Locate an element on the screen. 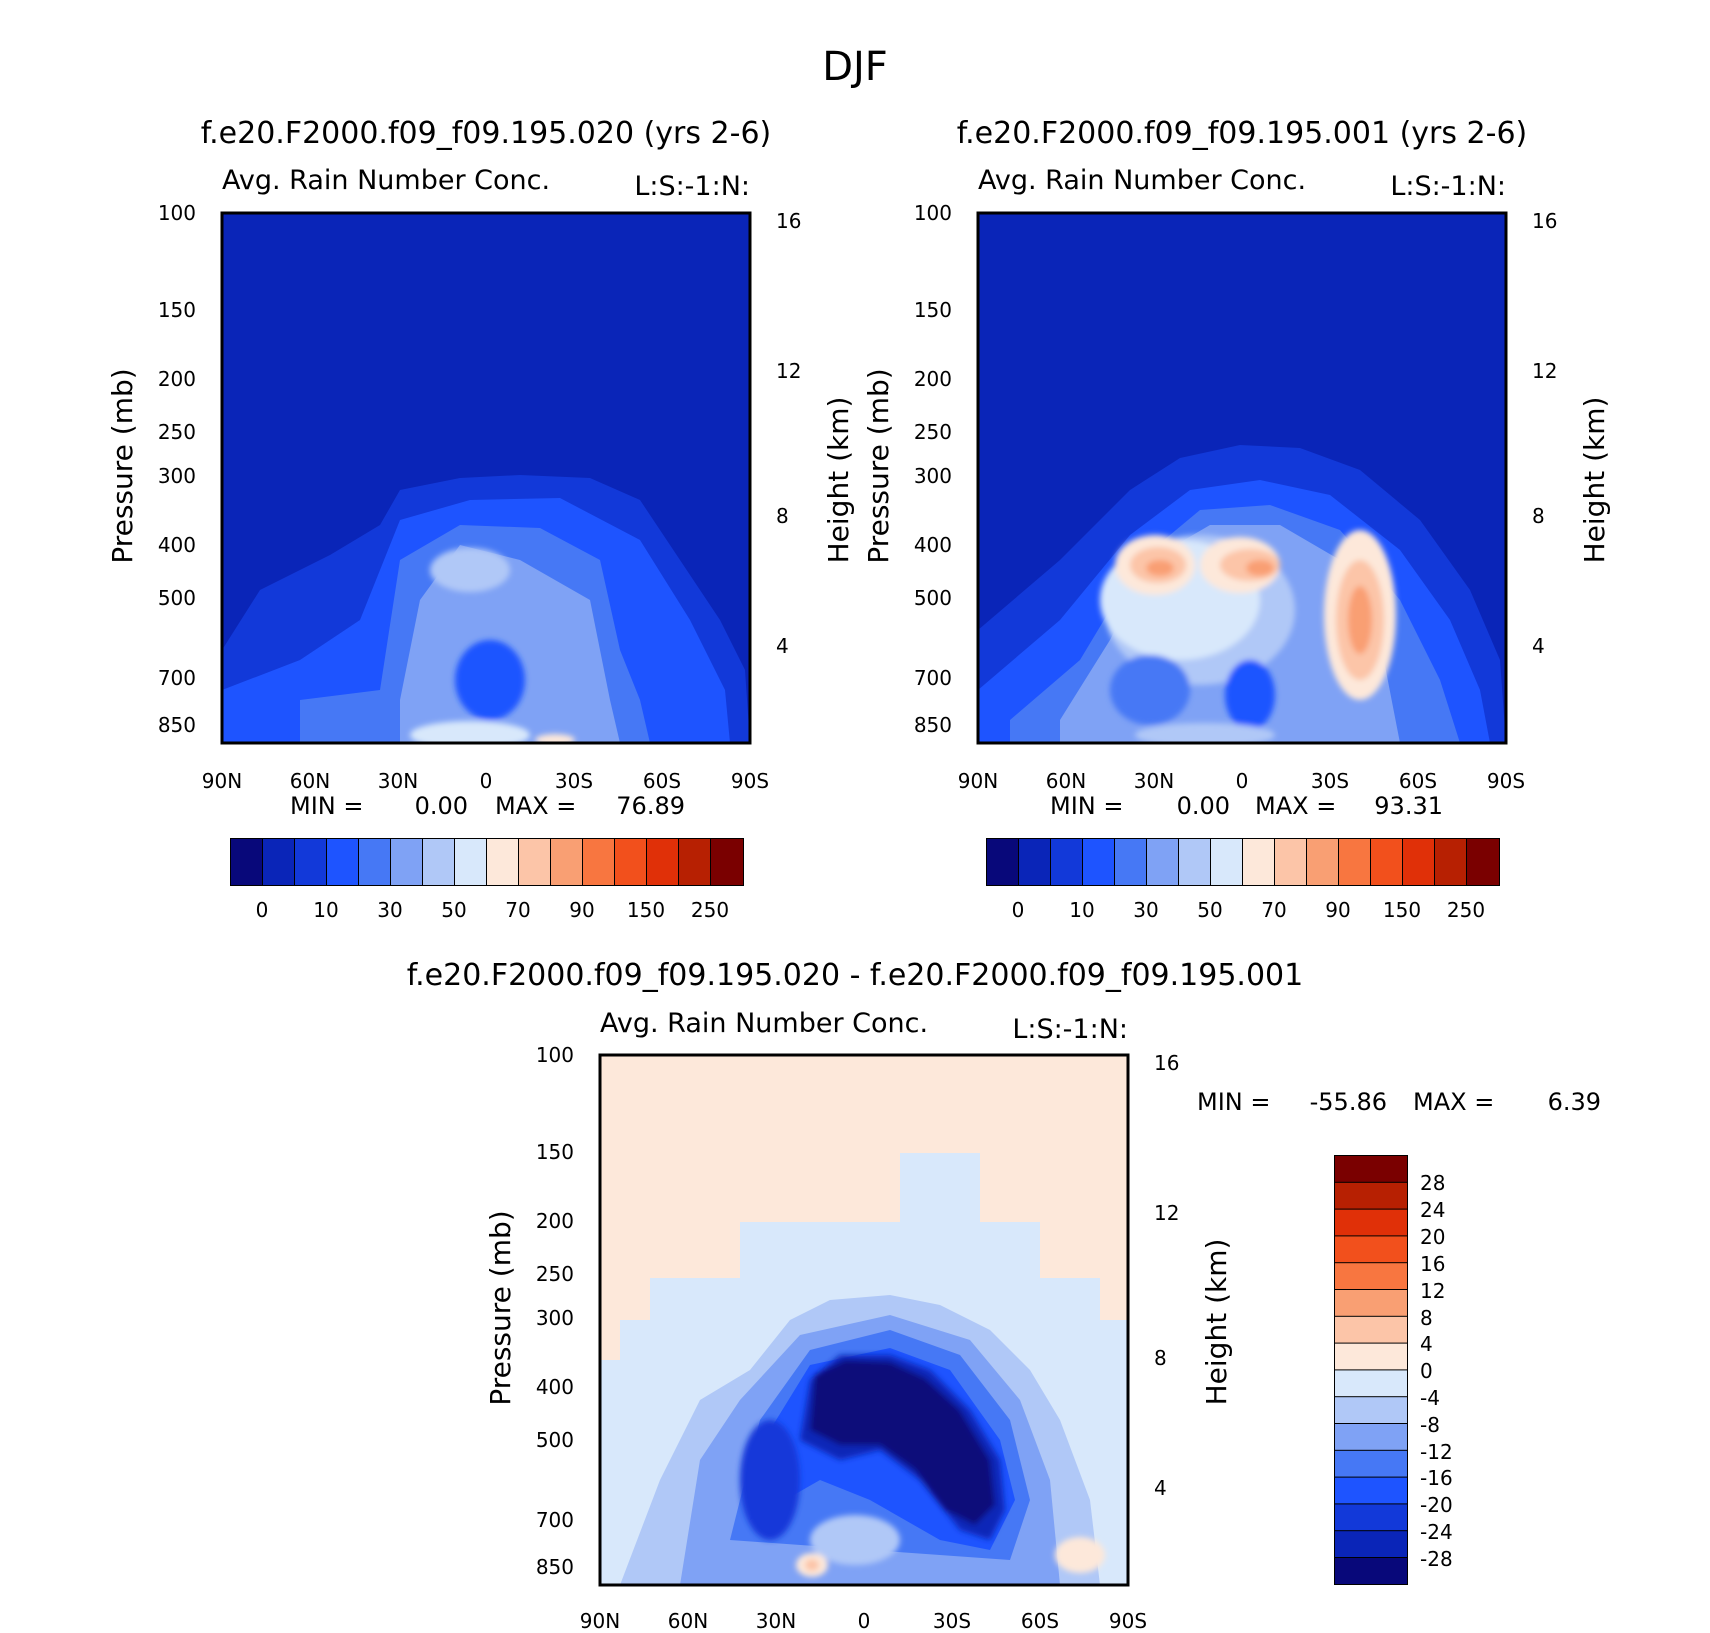 This screenshot has height=1633, width=1710. colorbar-label: 250 is located at coordinates (710, 910).